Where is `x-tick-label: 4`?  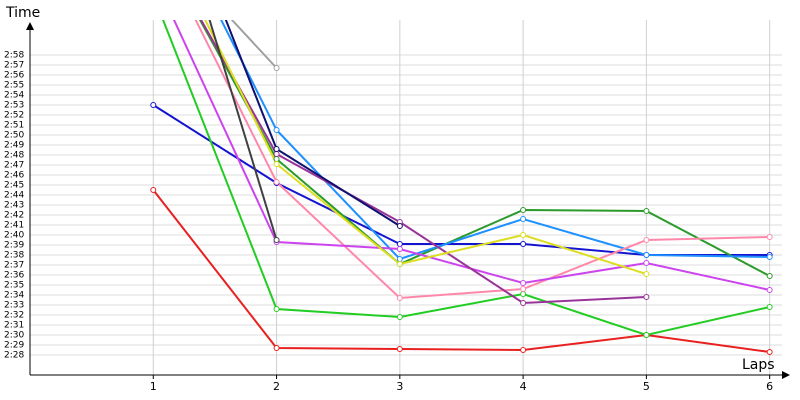
x-tick-label: 4 is located at coordinates (523, 386).